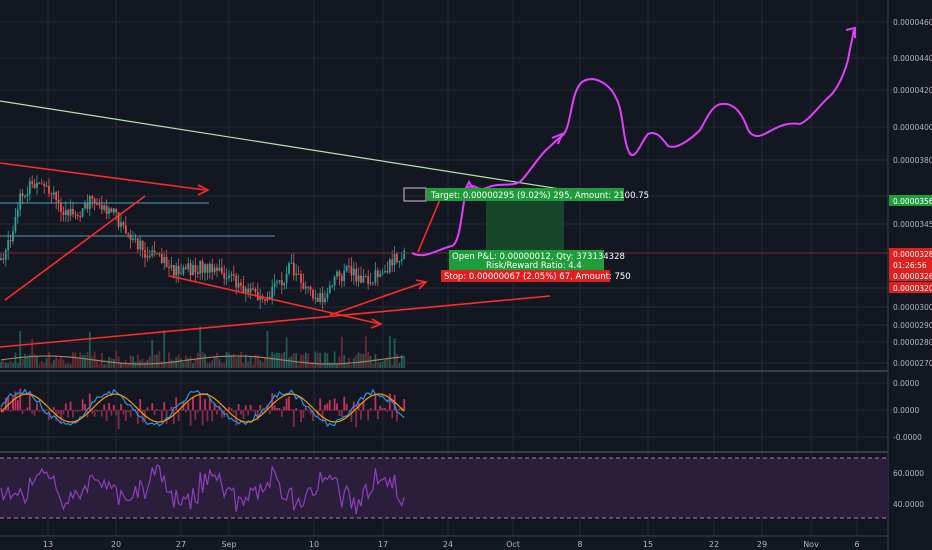 The image size is (932, 550). Describe the element at coordinates (579, 544) in the screenshot. I see `time-tick-label: 8` at that location.